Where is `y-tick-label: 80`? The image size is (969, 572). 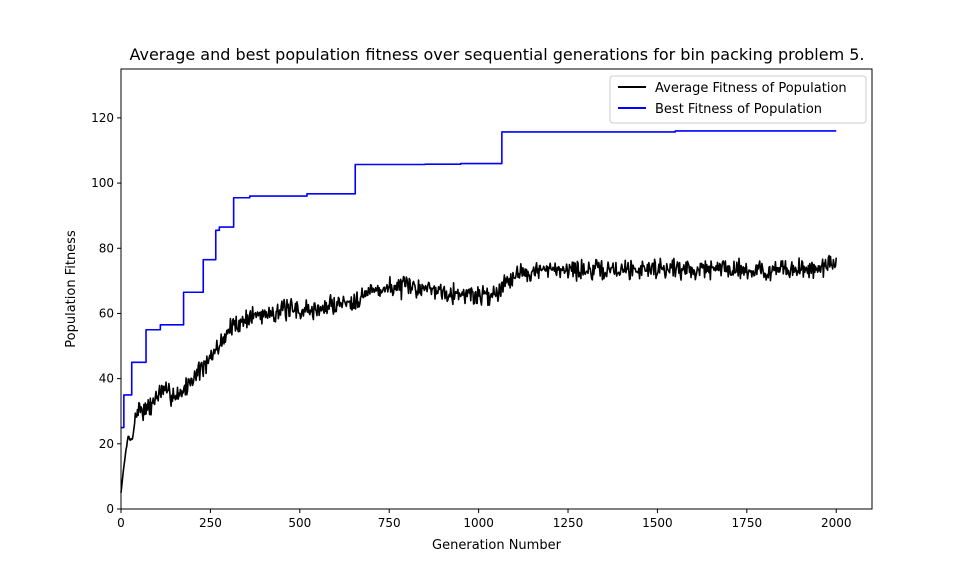
y-tick-label: 80 is located at coordinates (106, 248).